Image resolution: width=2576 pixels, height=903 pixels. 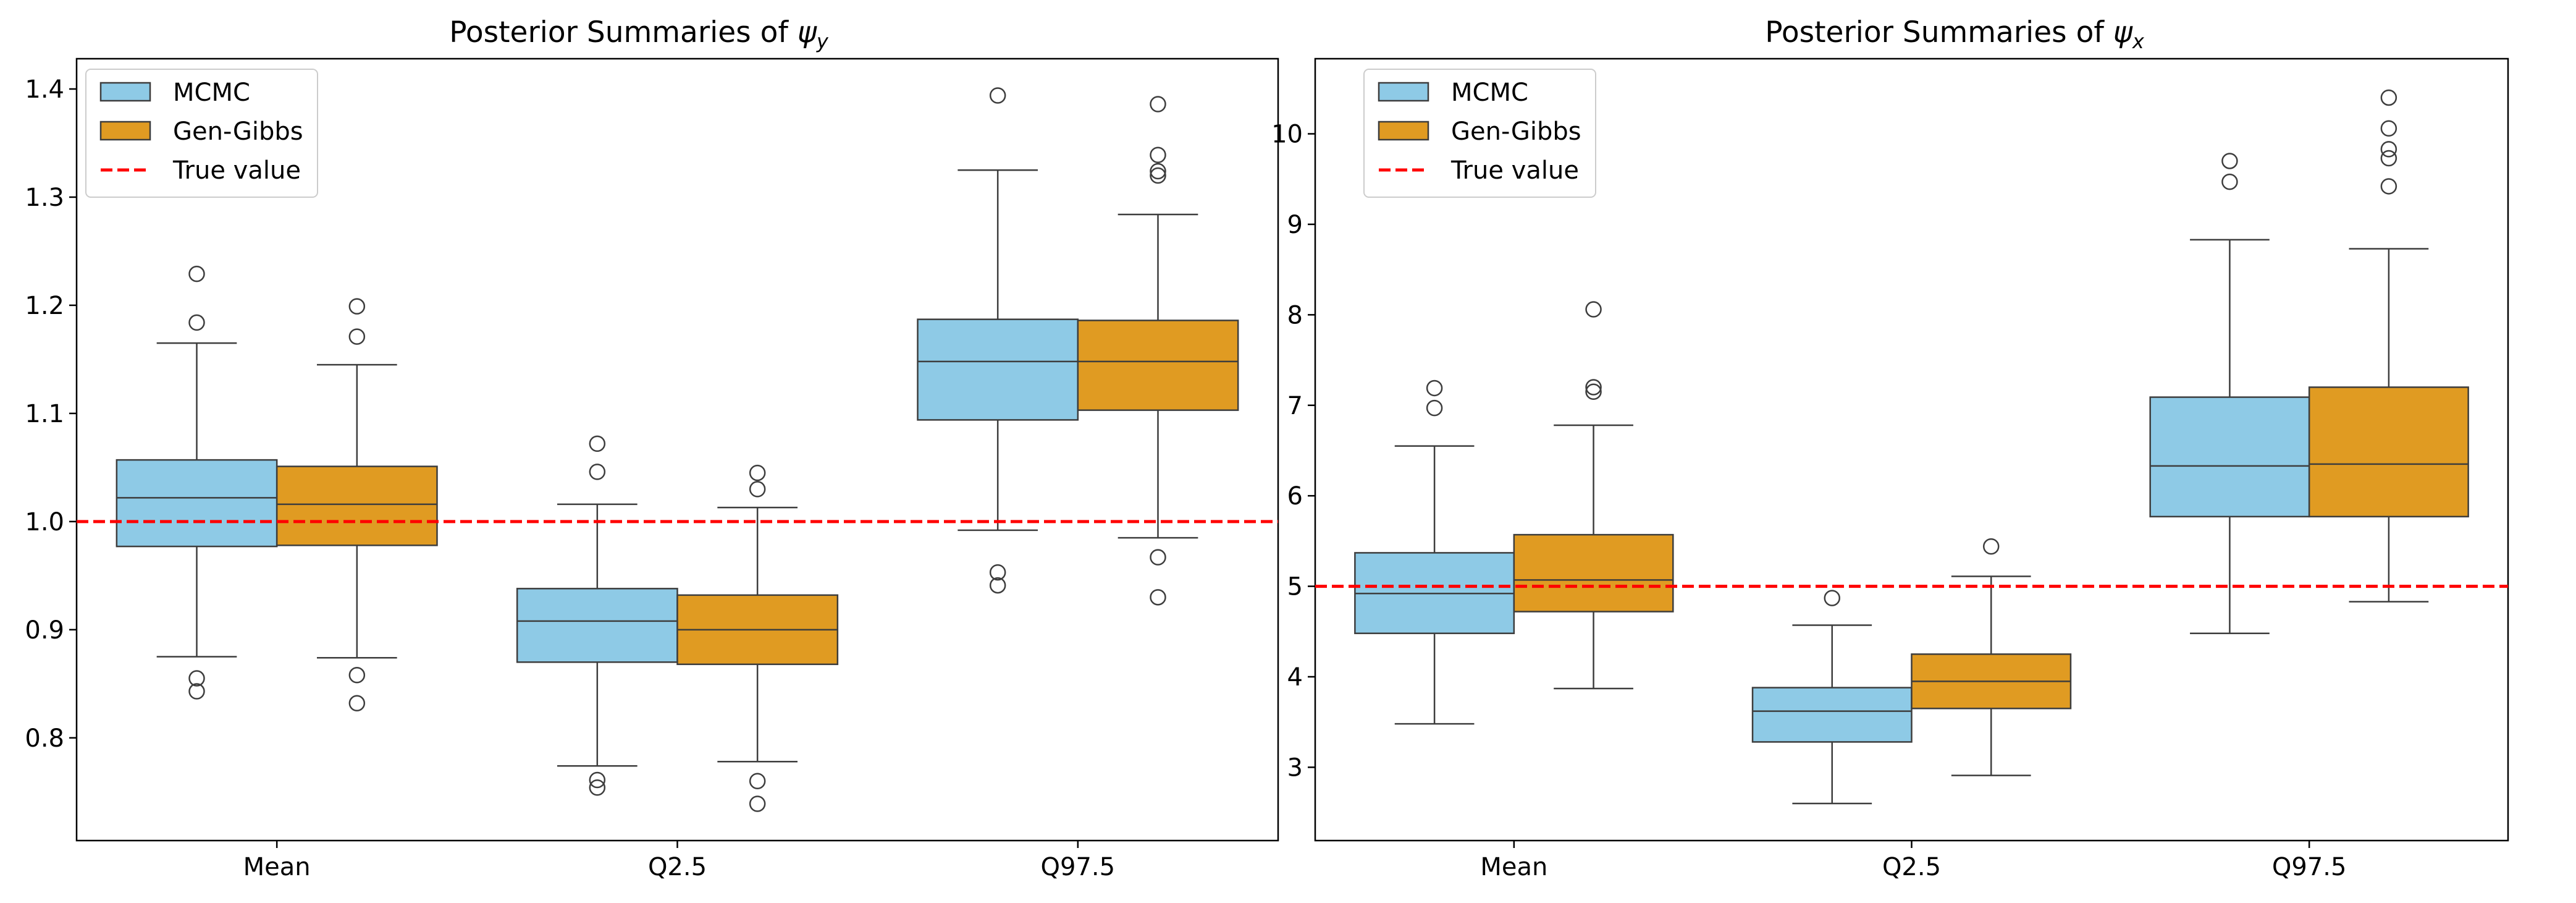 What do you see at coordinates (44, 198) in the screenshot?
I see `y-tick-label: 1.3` at bounding box center [44, 198].